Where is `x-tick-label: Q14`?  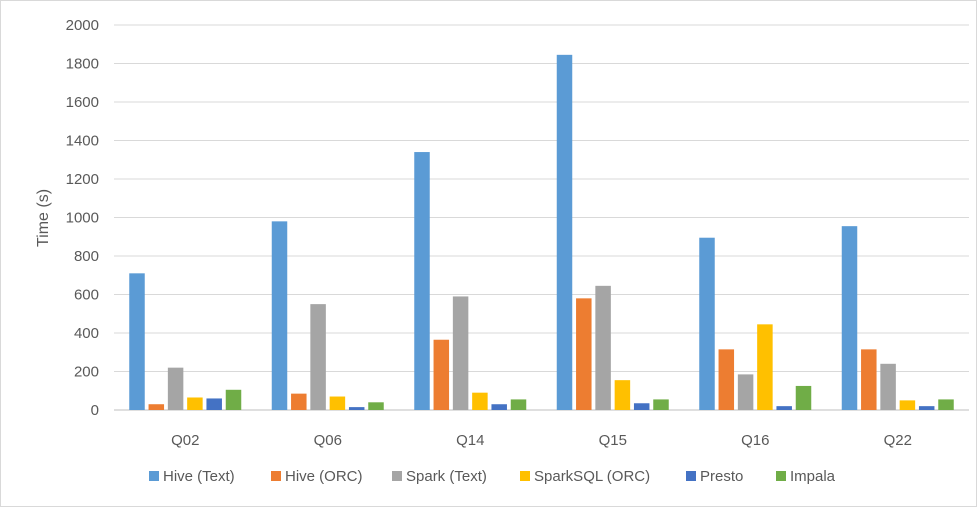
x-tick-label: Q14 is located at coordinates (470, 440).